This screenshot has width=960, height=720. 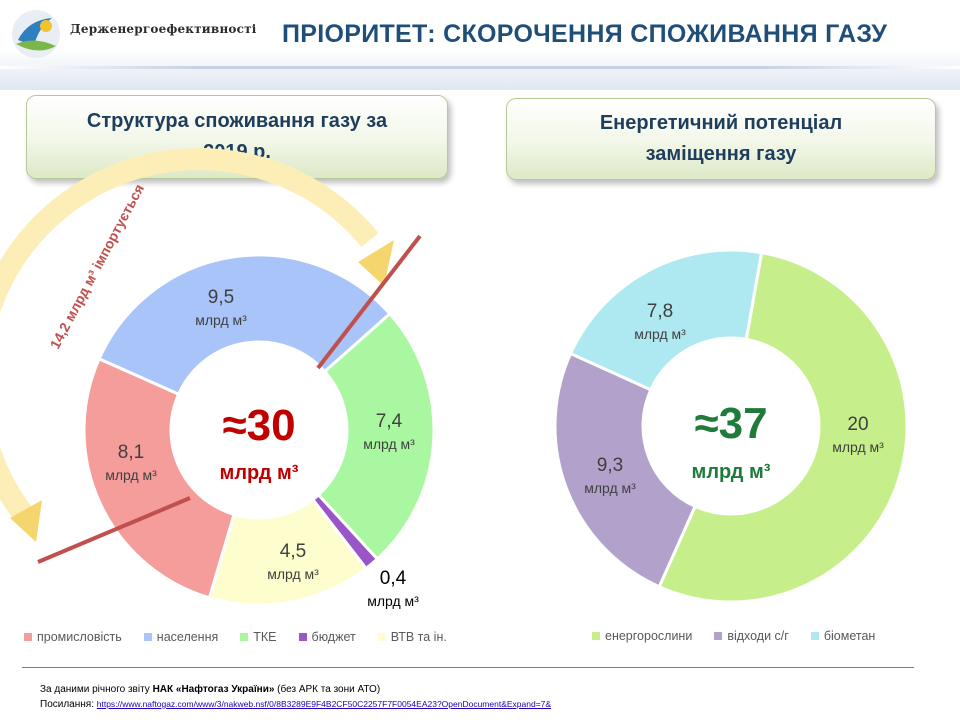 I want to click on cut-line-bottom, so click(x=114, y=530).